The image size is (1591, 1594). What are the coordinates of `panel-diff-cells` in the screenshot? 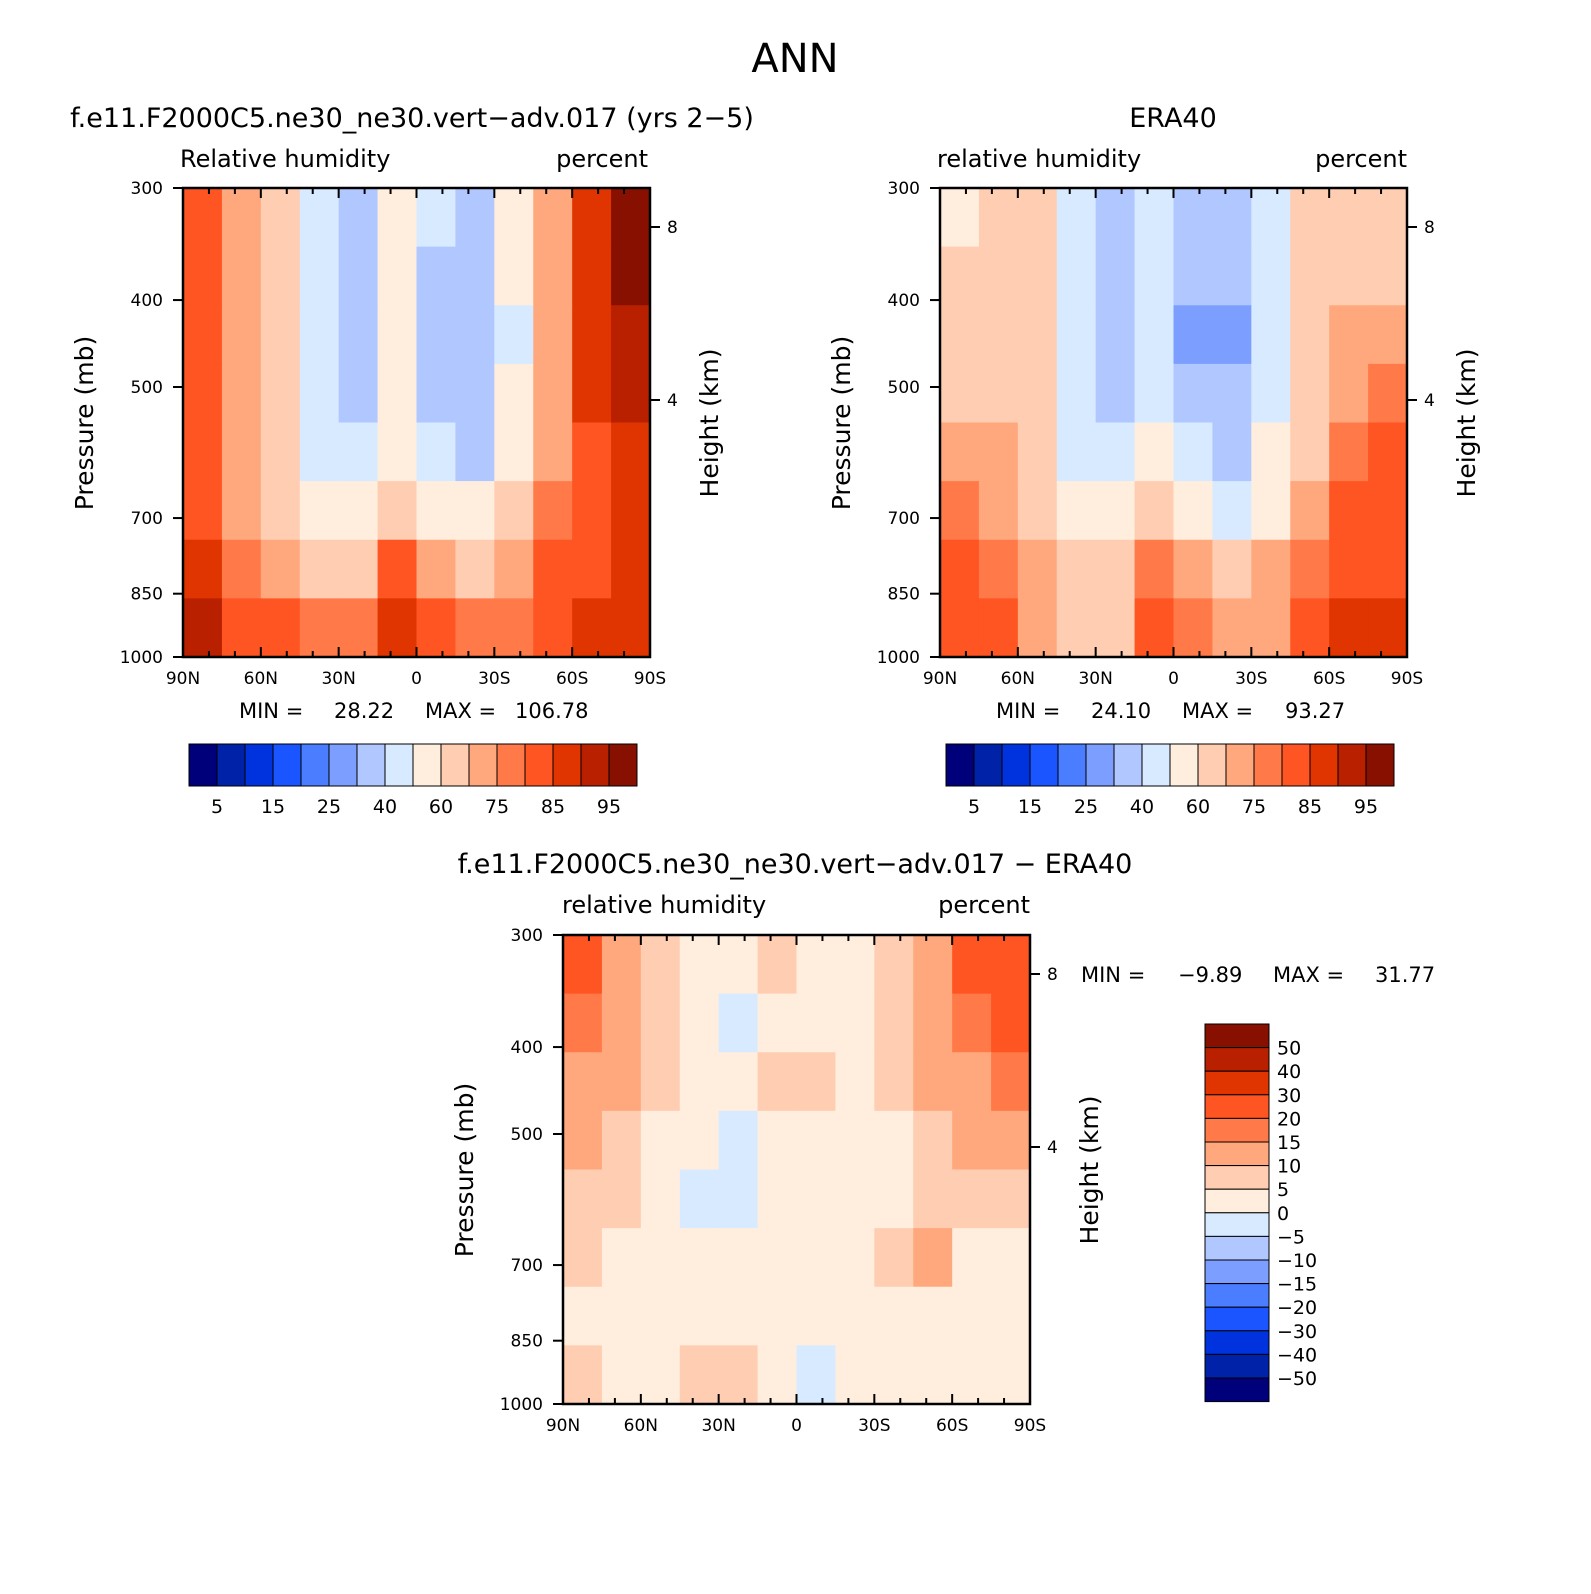 It's located at (796, 1169).